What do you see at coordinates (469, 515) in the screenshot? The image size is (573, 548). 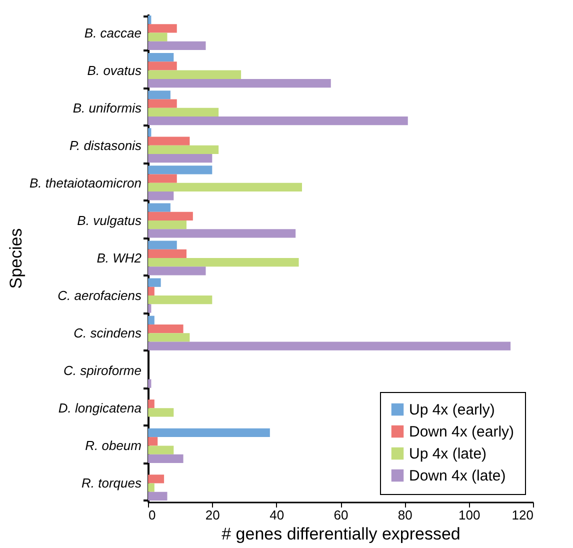 I see `x-tick-label: 100` at bounding box center [469, 515].